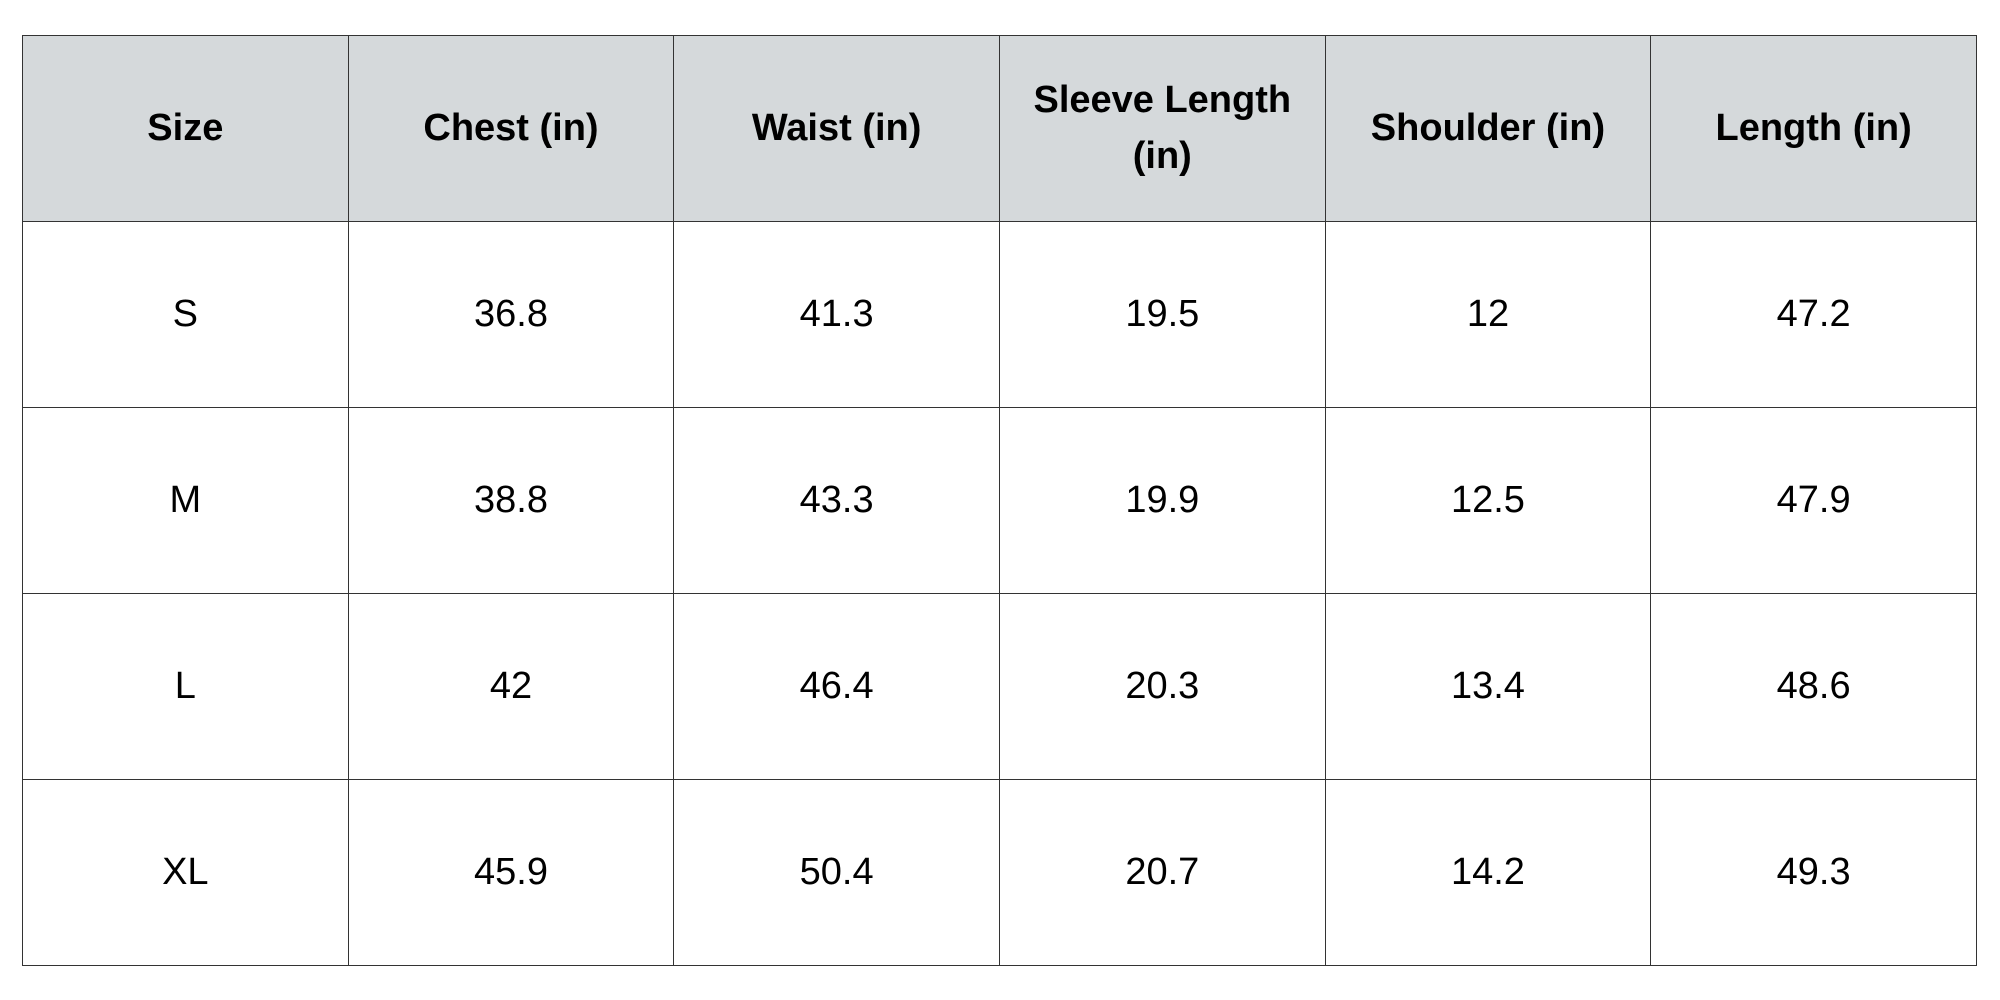 Image resolution: width=2000 pixels, height=1000 pixels. What do you see at coordinates (836, 872) in the screenshot?
I see `table-cell: 50.4` at bounding box center [836, 872].